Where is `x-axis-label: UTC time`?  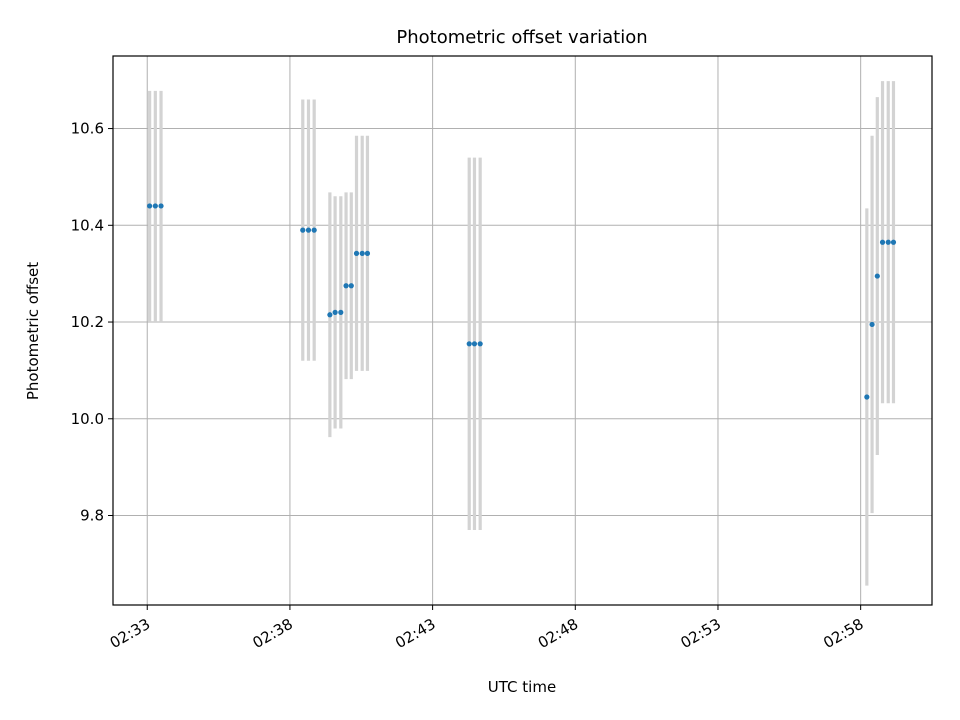 x-axis-label: UTC time is located at coordinates (522, 687).